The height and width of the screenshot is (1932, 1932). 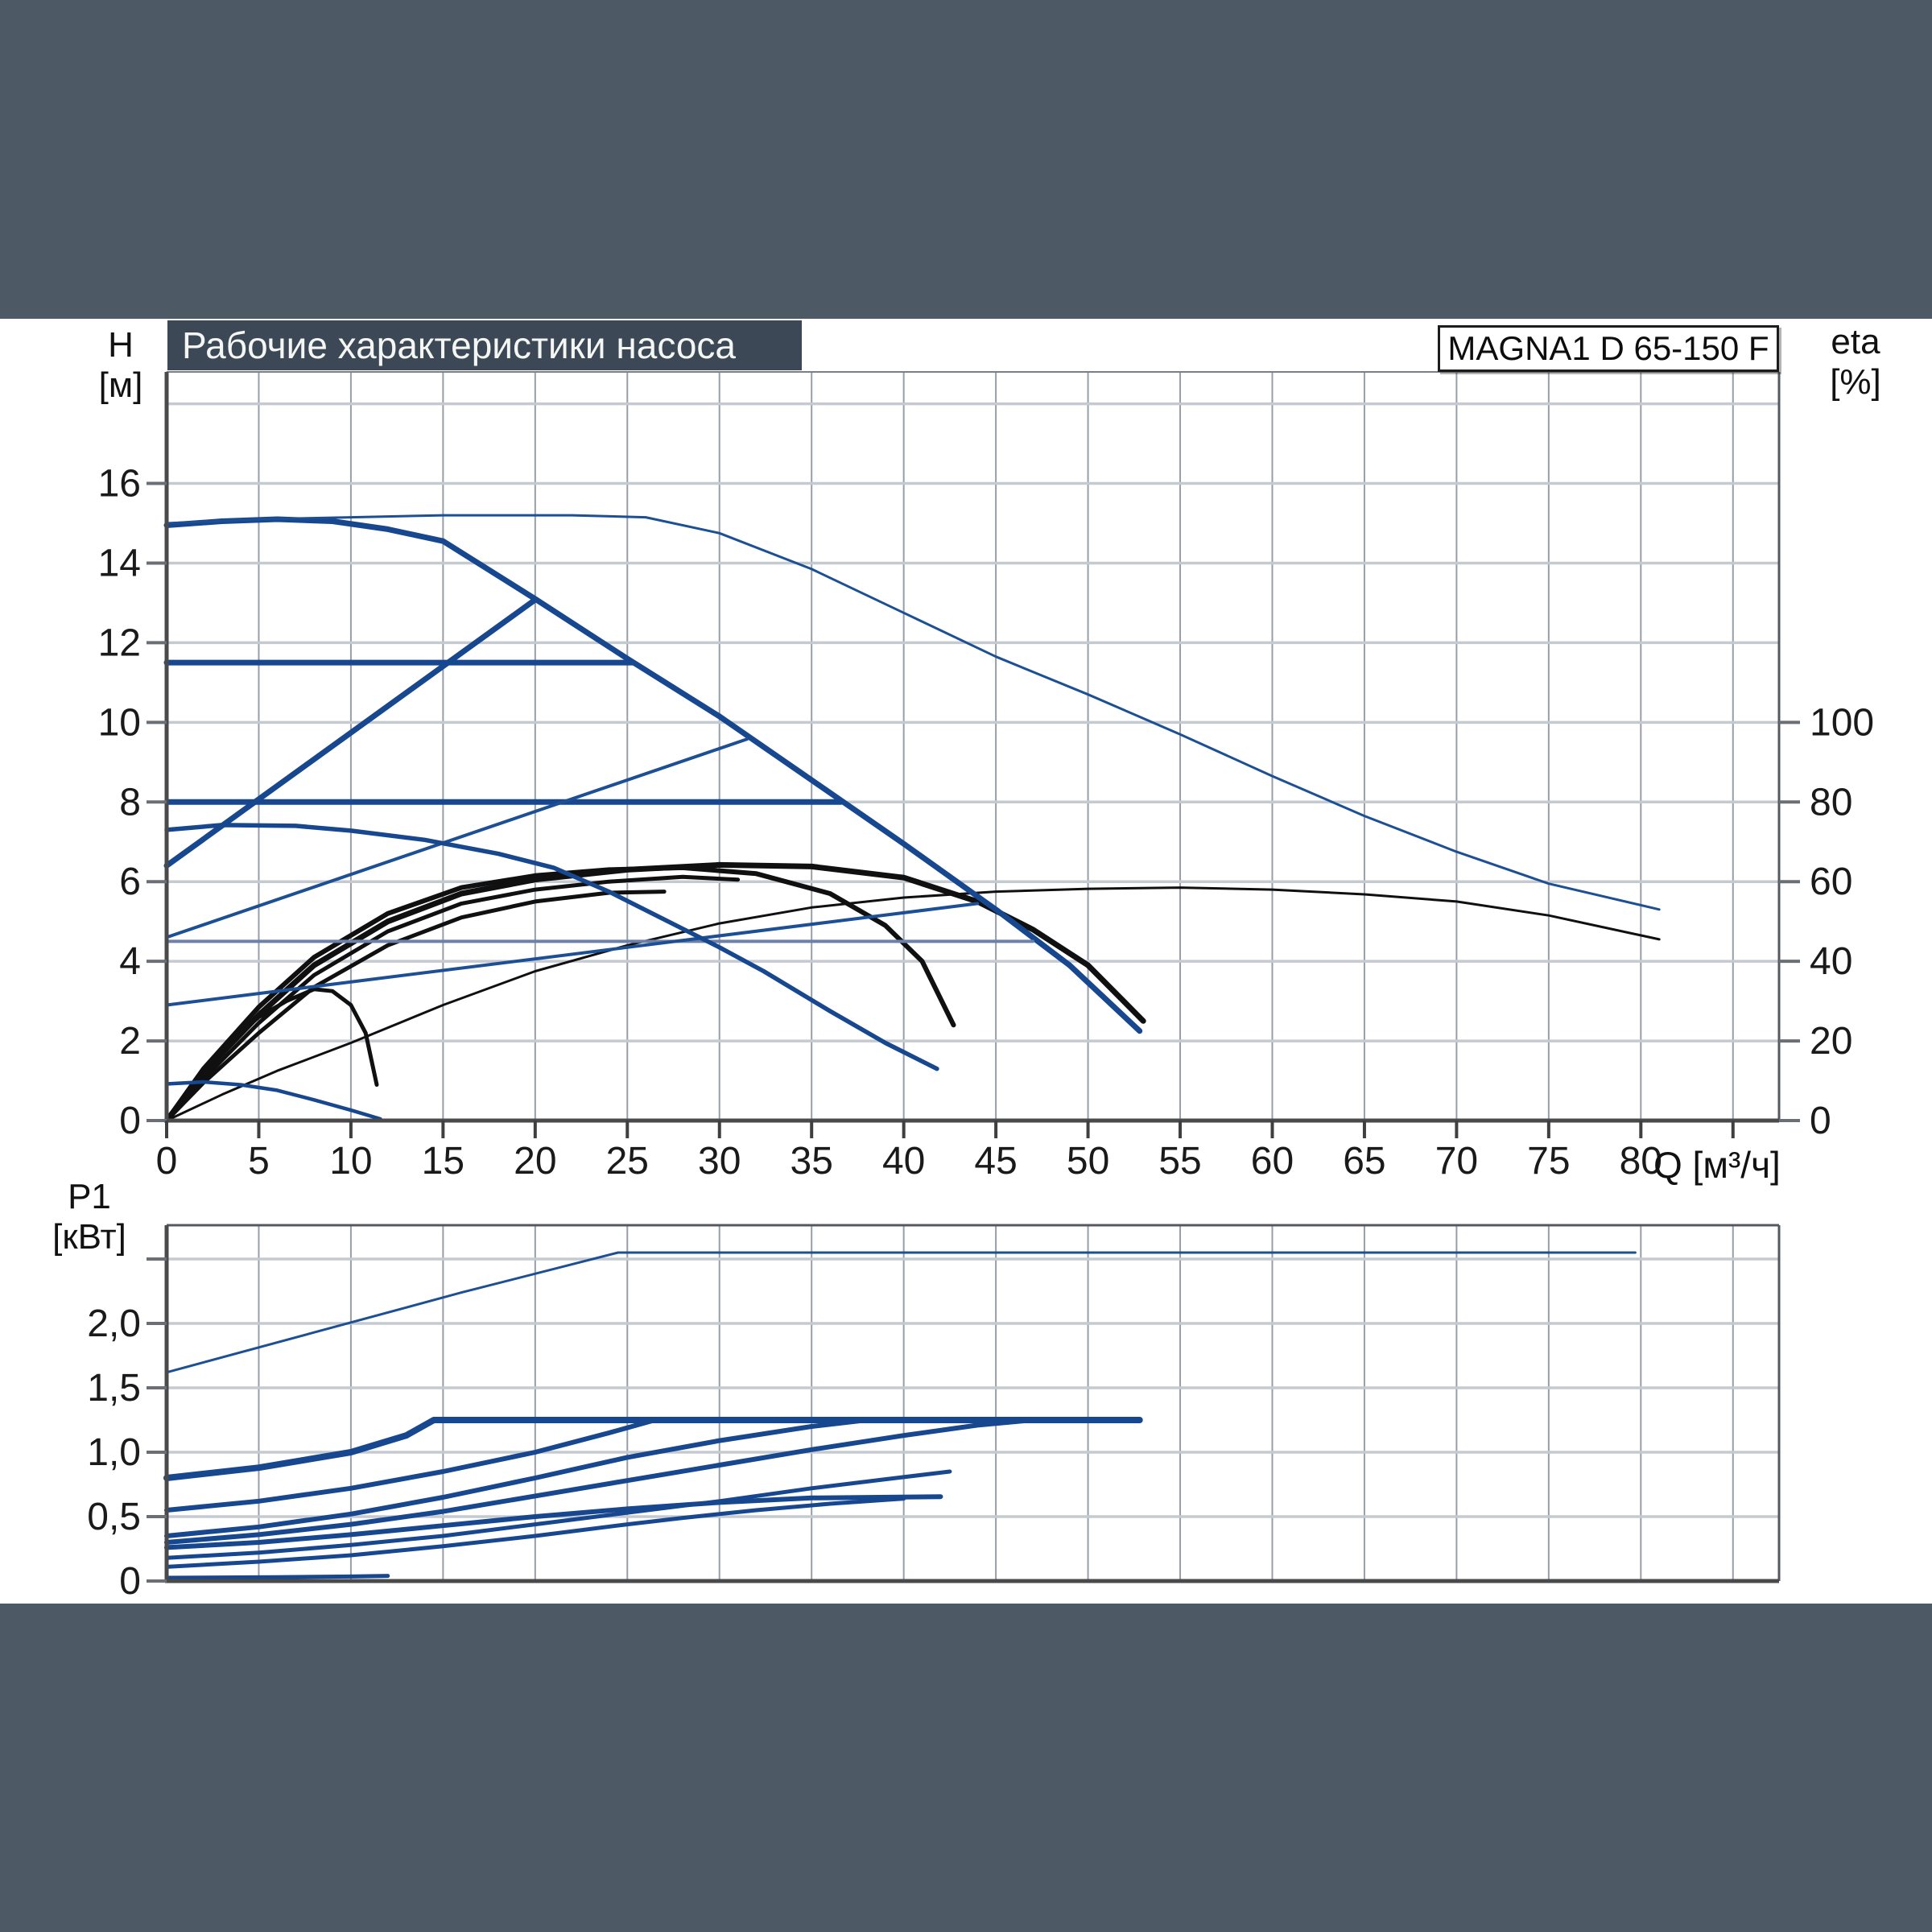 I want to click on curve-max-speed-curve, so click(x=653, y=775).